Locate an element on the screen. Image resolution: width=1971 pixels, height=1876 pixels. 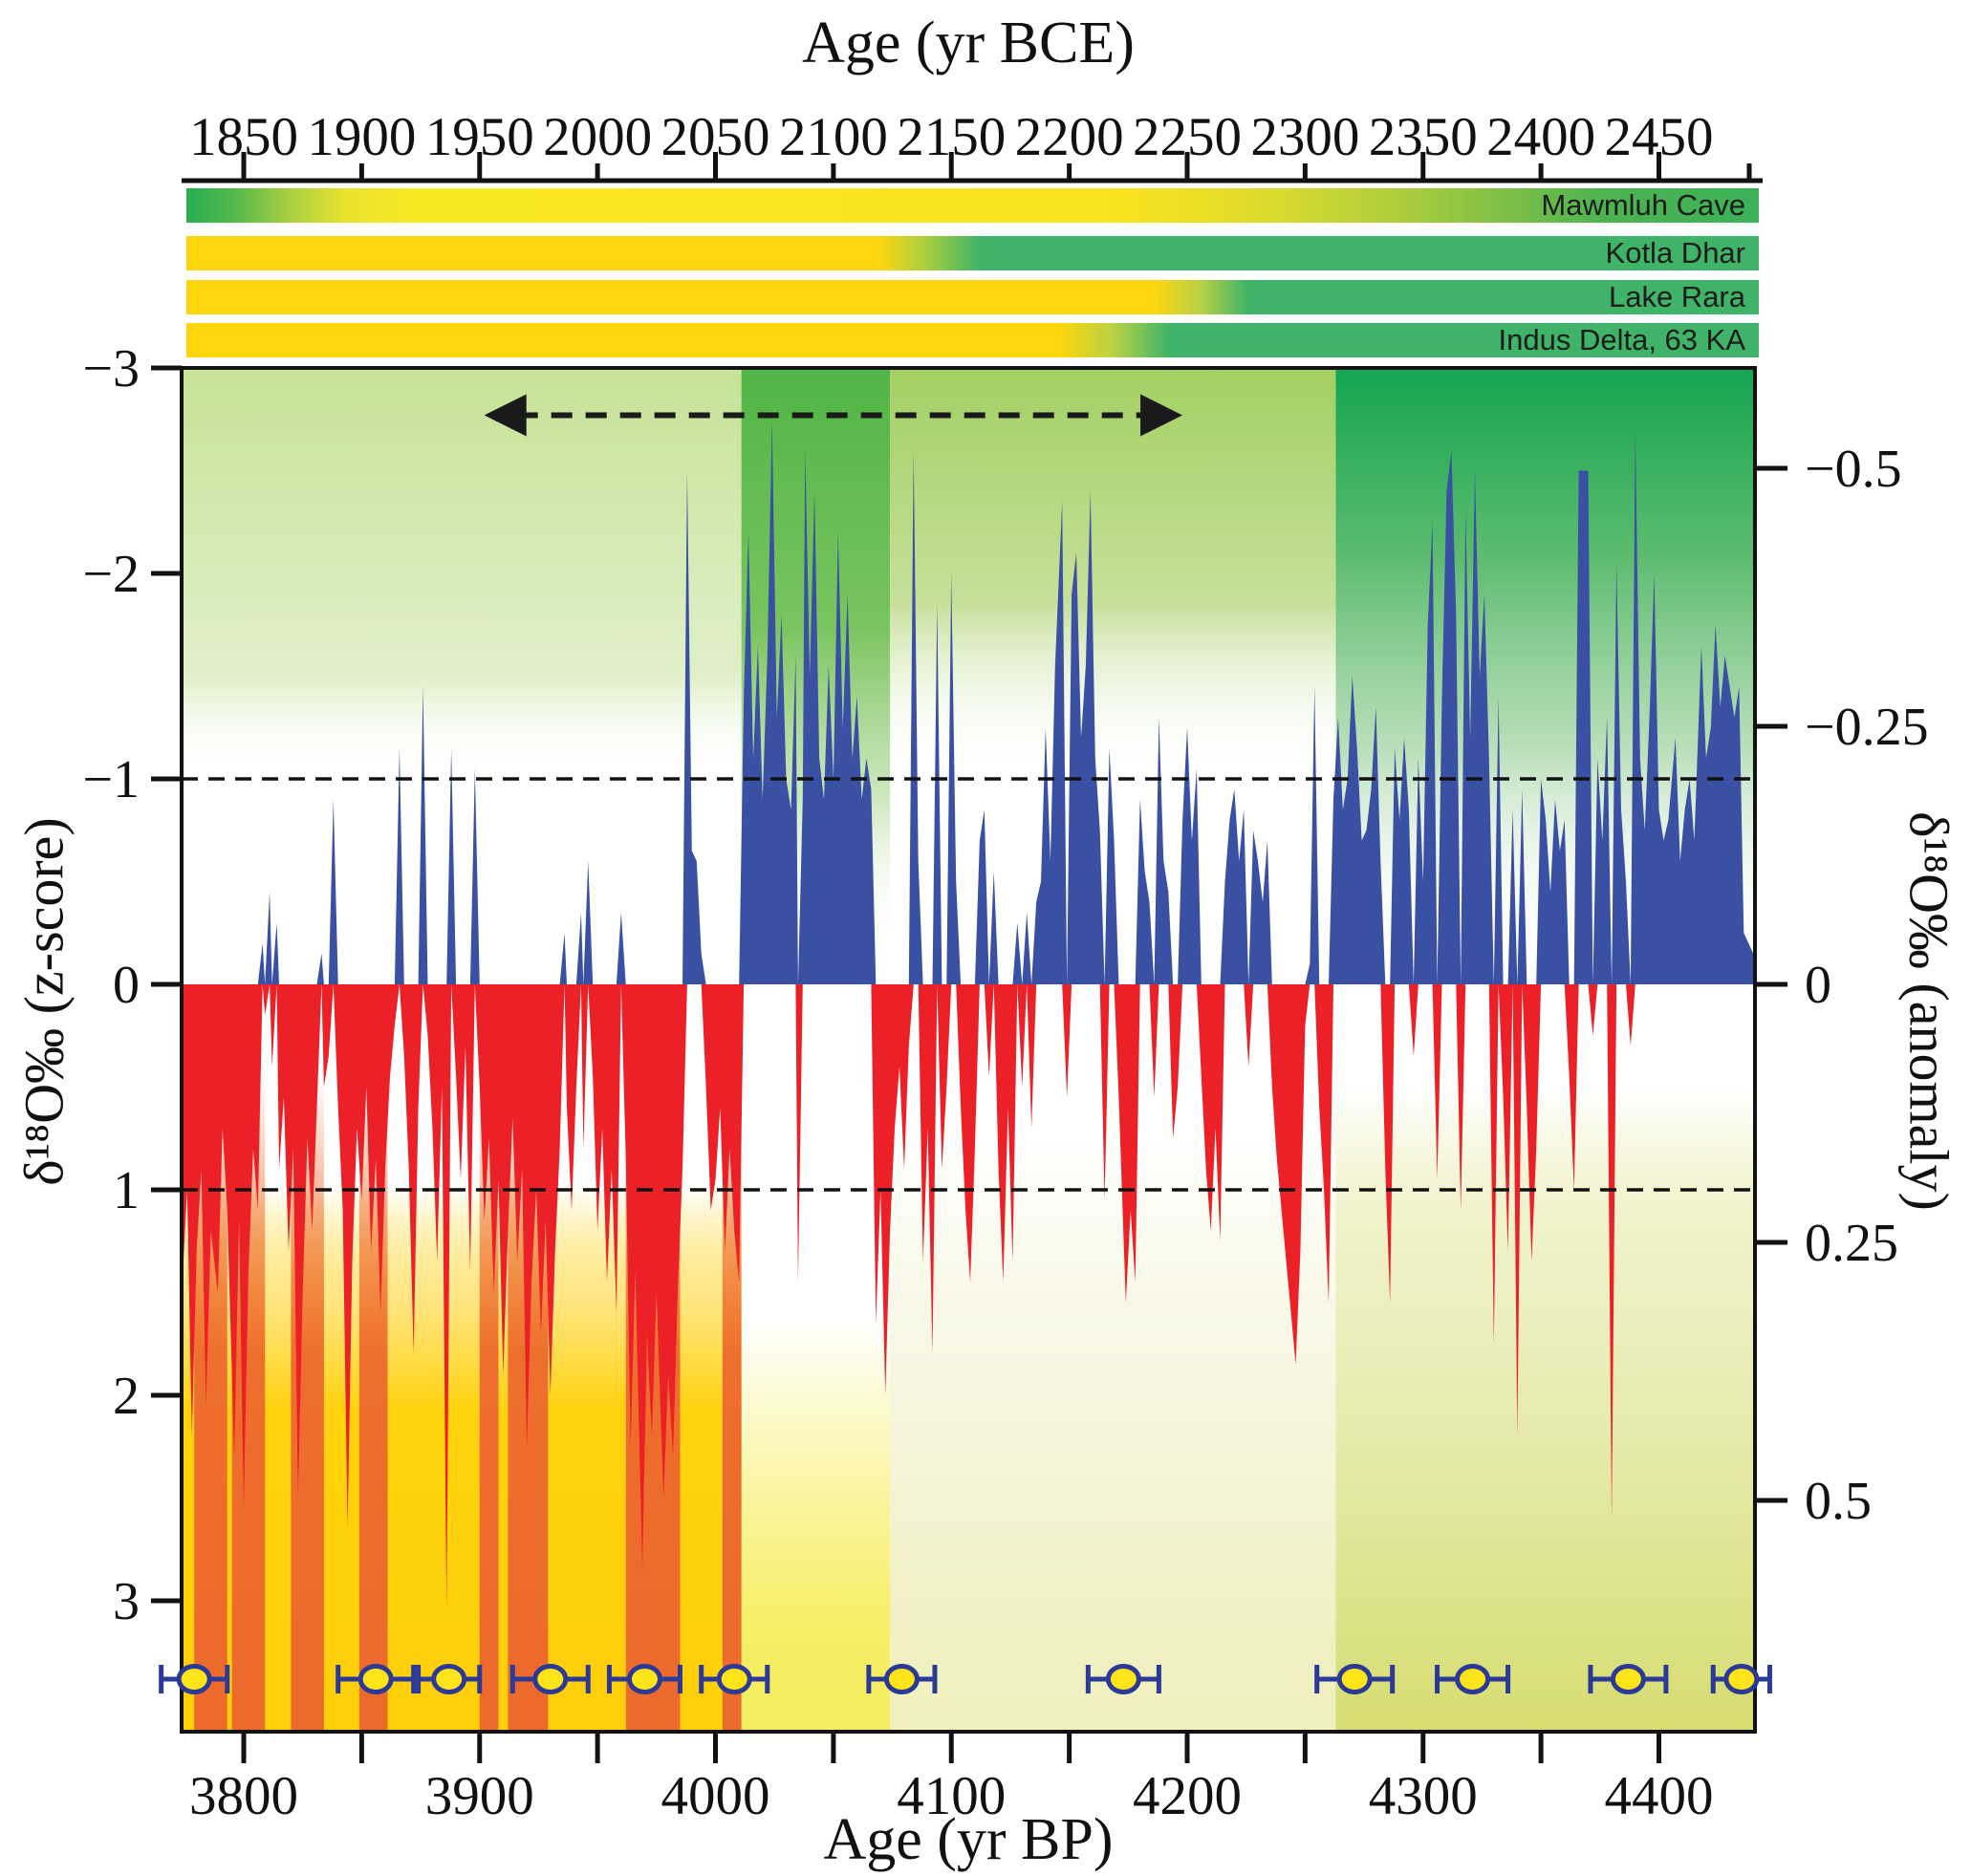
proxy-bar-kotla-dhar is located at coordinates (973, 253).